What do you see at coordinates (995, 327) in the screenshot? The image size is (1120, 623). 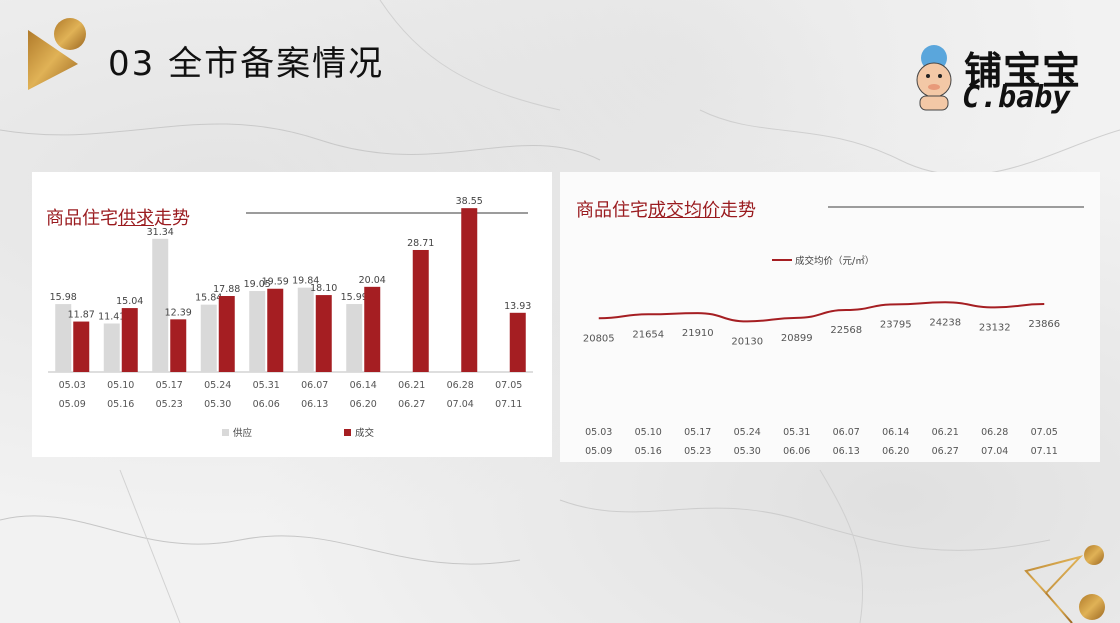 I see `data-label: 23132` at bounding box center [995, 327].